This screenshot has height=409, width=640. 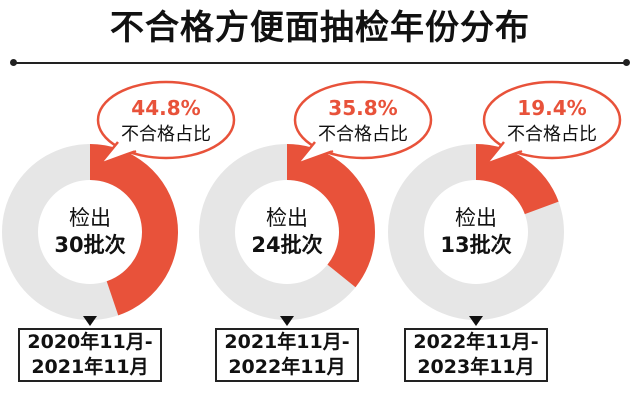 What do you see at coordinates (551, 108) in the screenshot?
I see `defect-share-value-3: 19.4%` at bounding box center [551, 108].